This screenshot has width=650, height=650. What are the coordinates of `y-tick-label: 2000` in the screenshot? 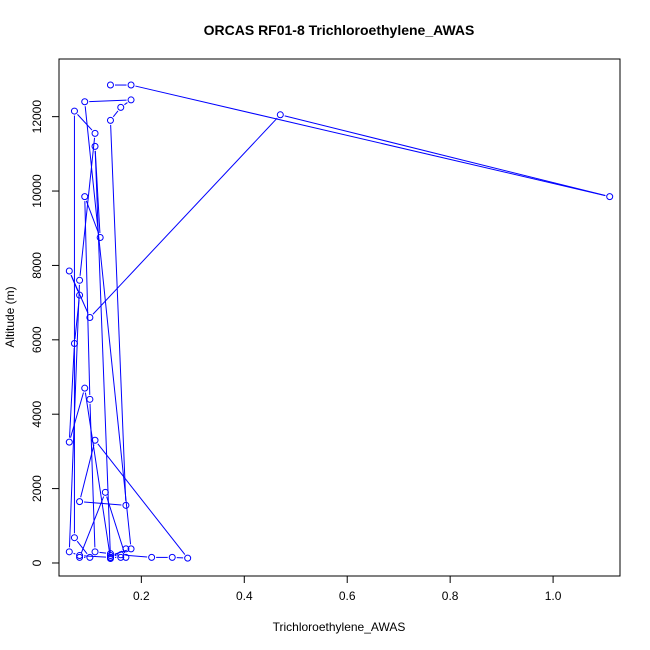 It's located at (37, 488).